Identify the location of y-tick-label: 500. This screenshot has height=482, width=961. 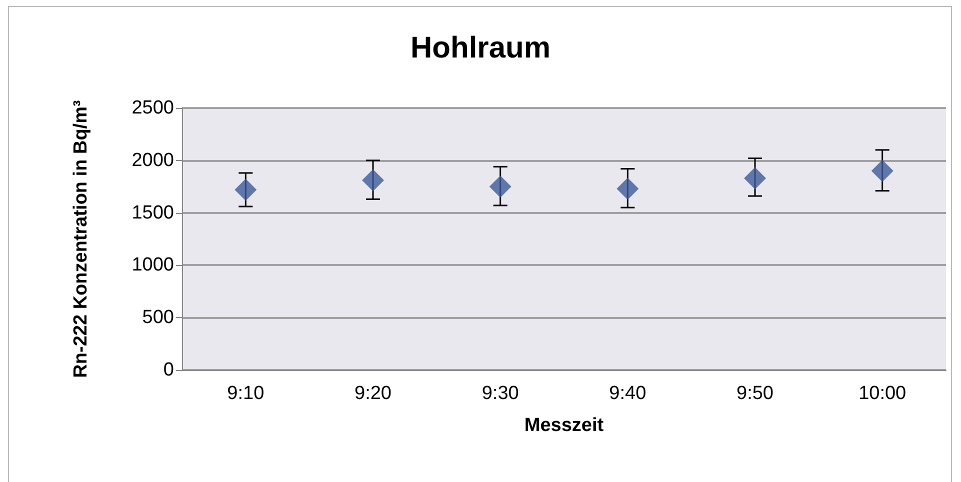
(158, 317).